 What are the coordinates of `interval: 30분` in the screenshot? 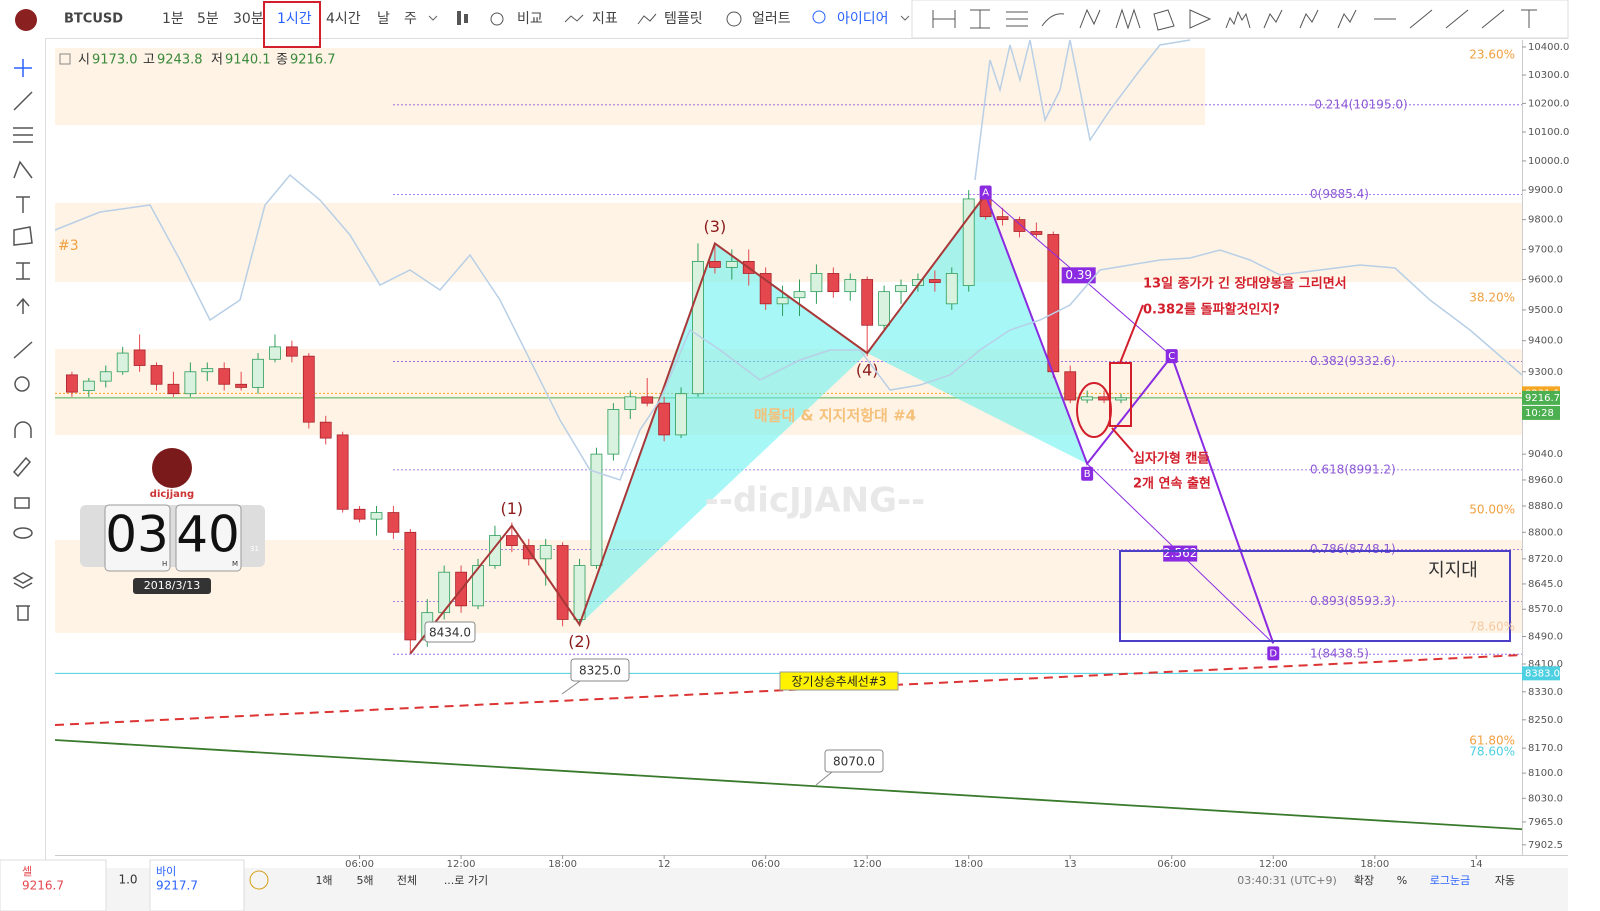 It's located at (248, 19).